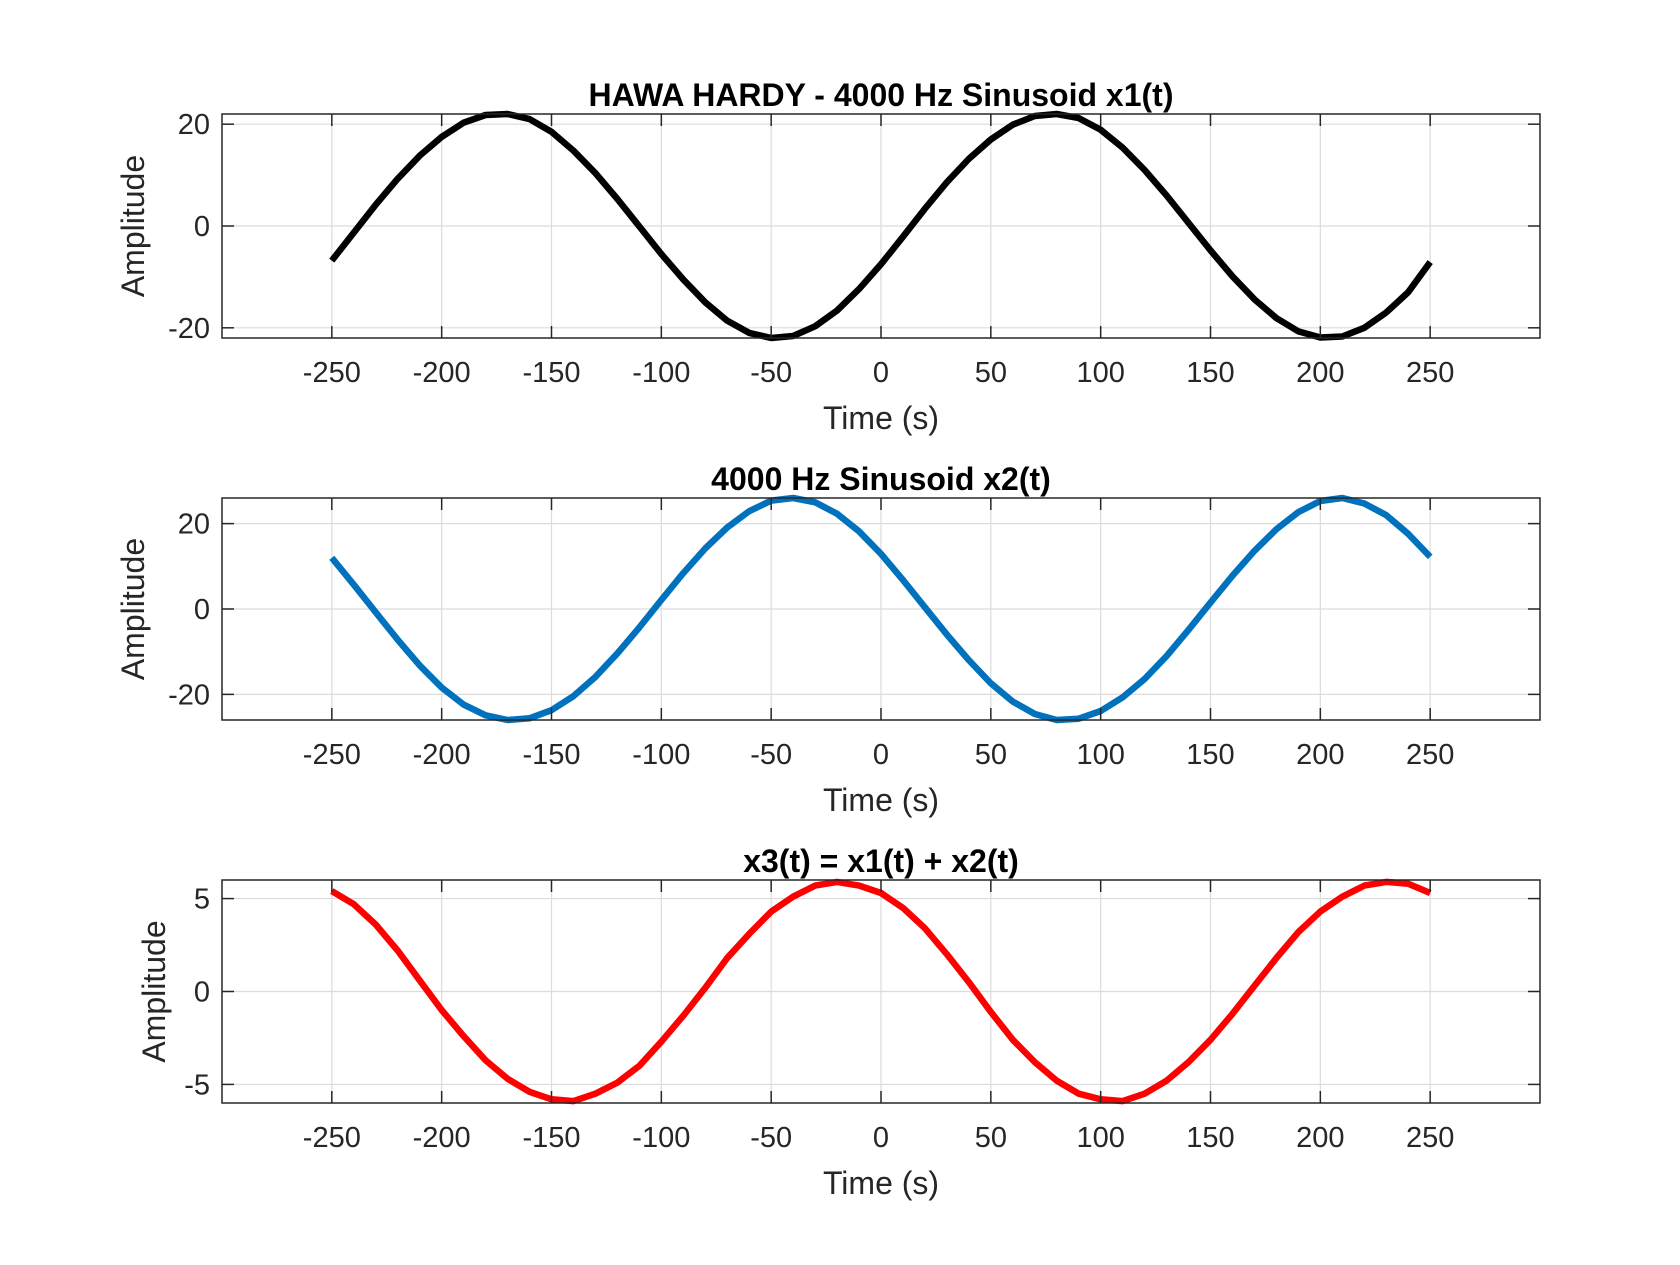  Describe the element at coordinates (332, 755) in the screenshot. I see `chart2-xtick-label: -250` at that location.